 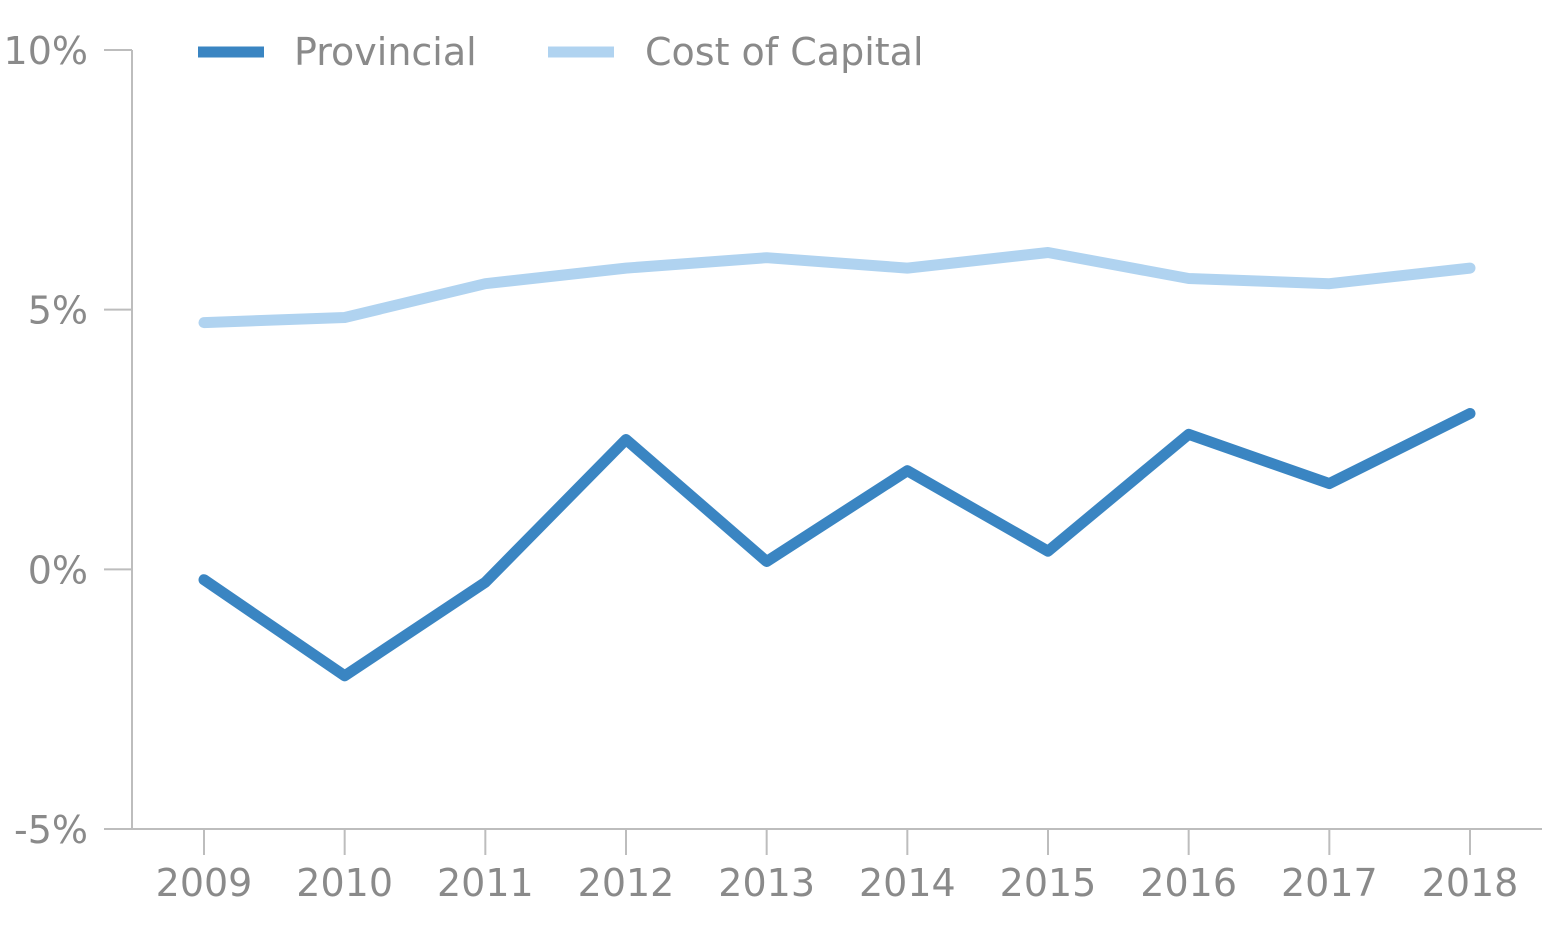 I want to click on legend: Provincial Cost of Capital, so click(x=561, y=52).